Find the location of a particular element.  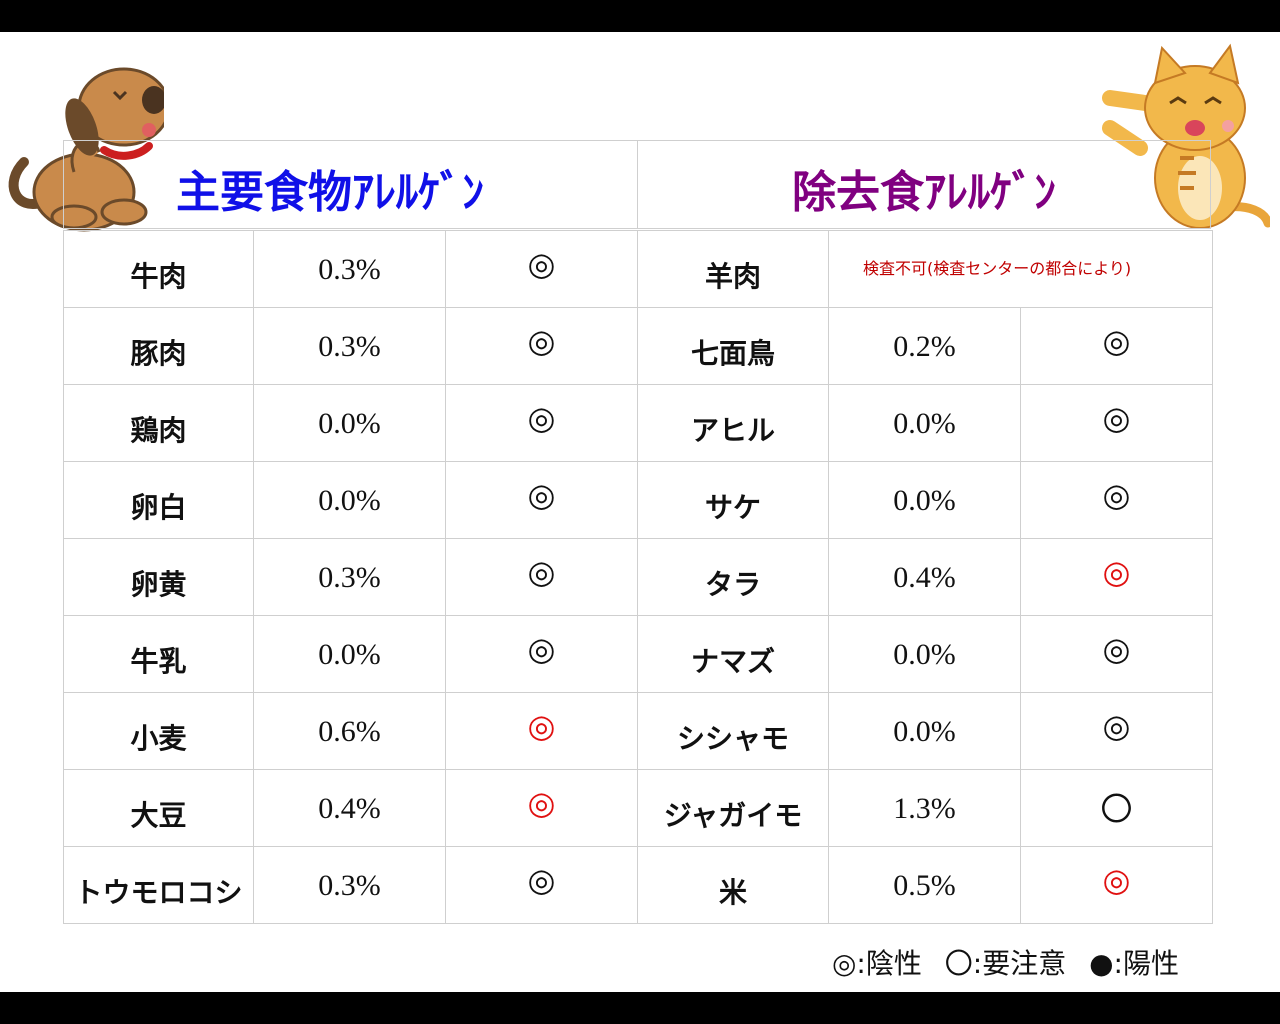

table-row: 豚肉 0.3% ◎ 七面鳥 0.2% ◎ is located at coordinates (638, 346).